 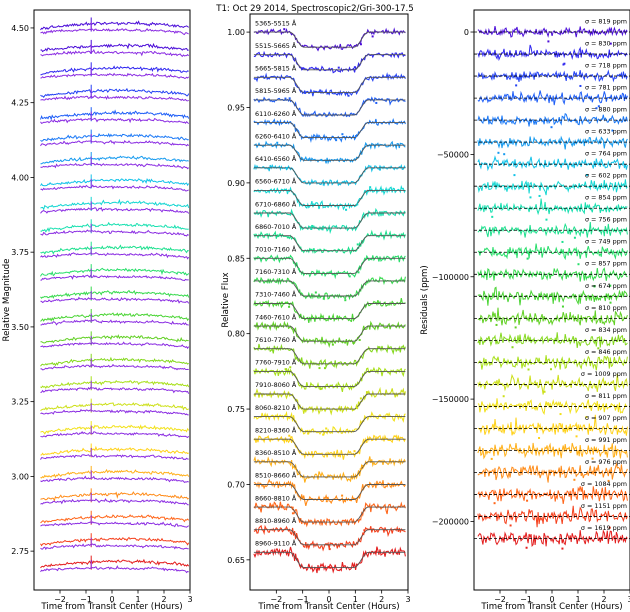 I want to click on left-ytick-label: 3.25, so click(x=20, y=402).